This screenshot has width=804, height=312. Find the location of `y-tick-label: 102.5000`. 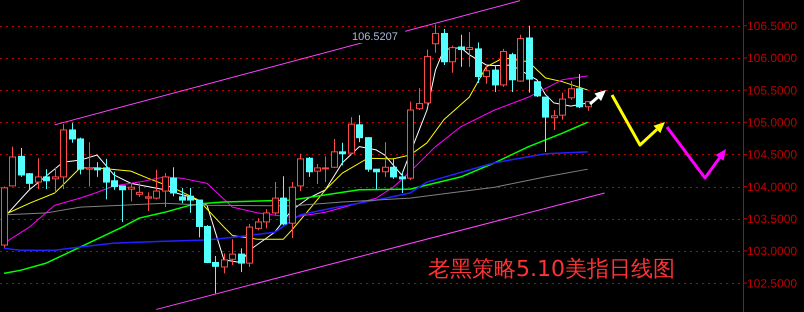

y-tick-label: 102.5000 is located at coordinates (772, 283).